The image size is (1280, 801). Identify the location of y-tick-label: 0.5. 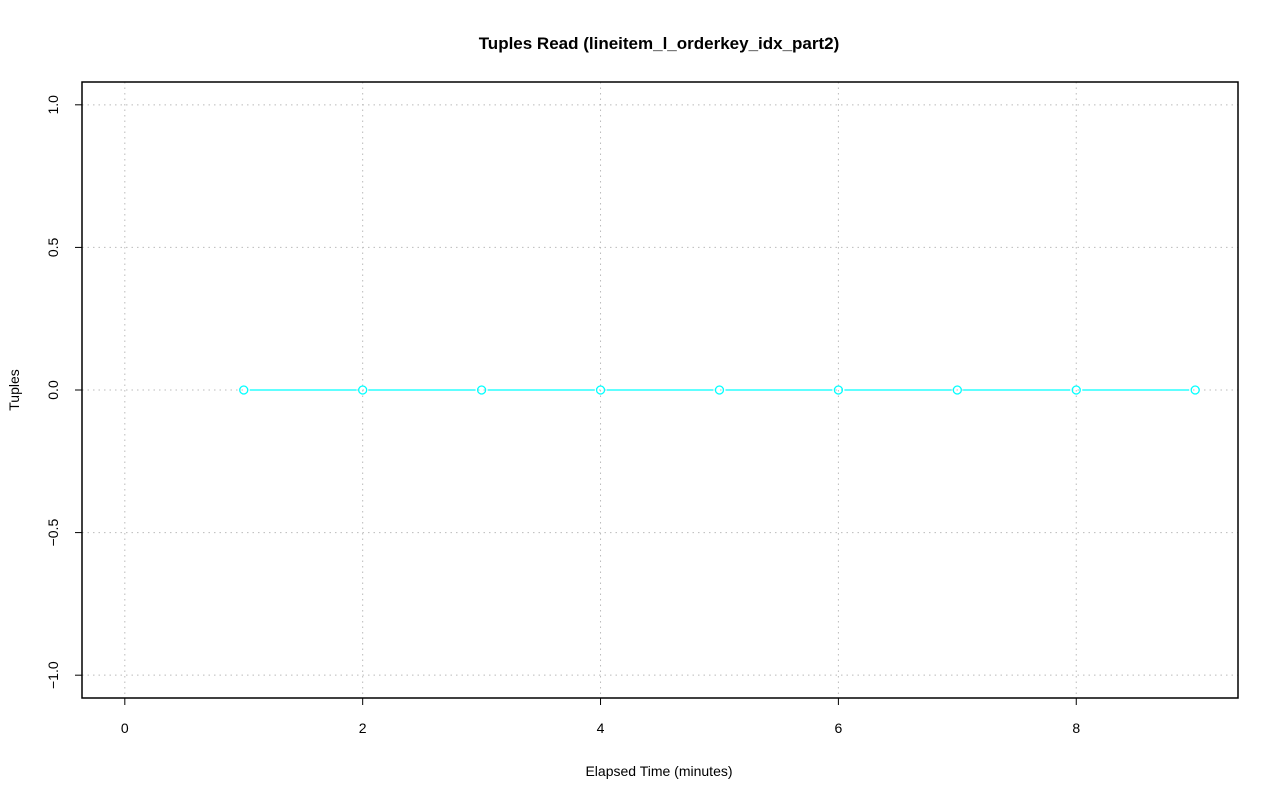
(53, 247).